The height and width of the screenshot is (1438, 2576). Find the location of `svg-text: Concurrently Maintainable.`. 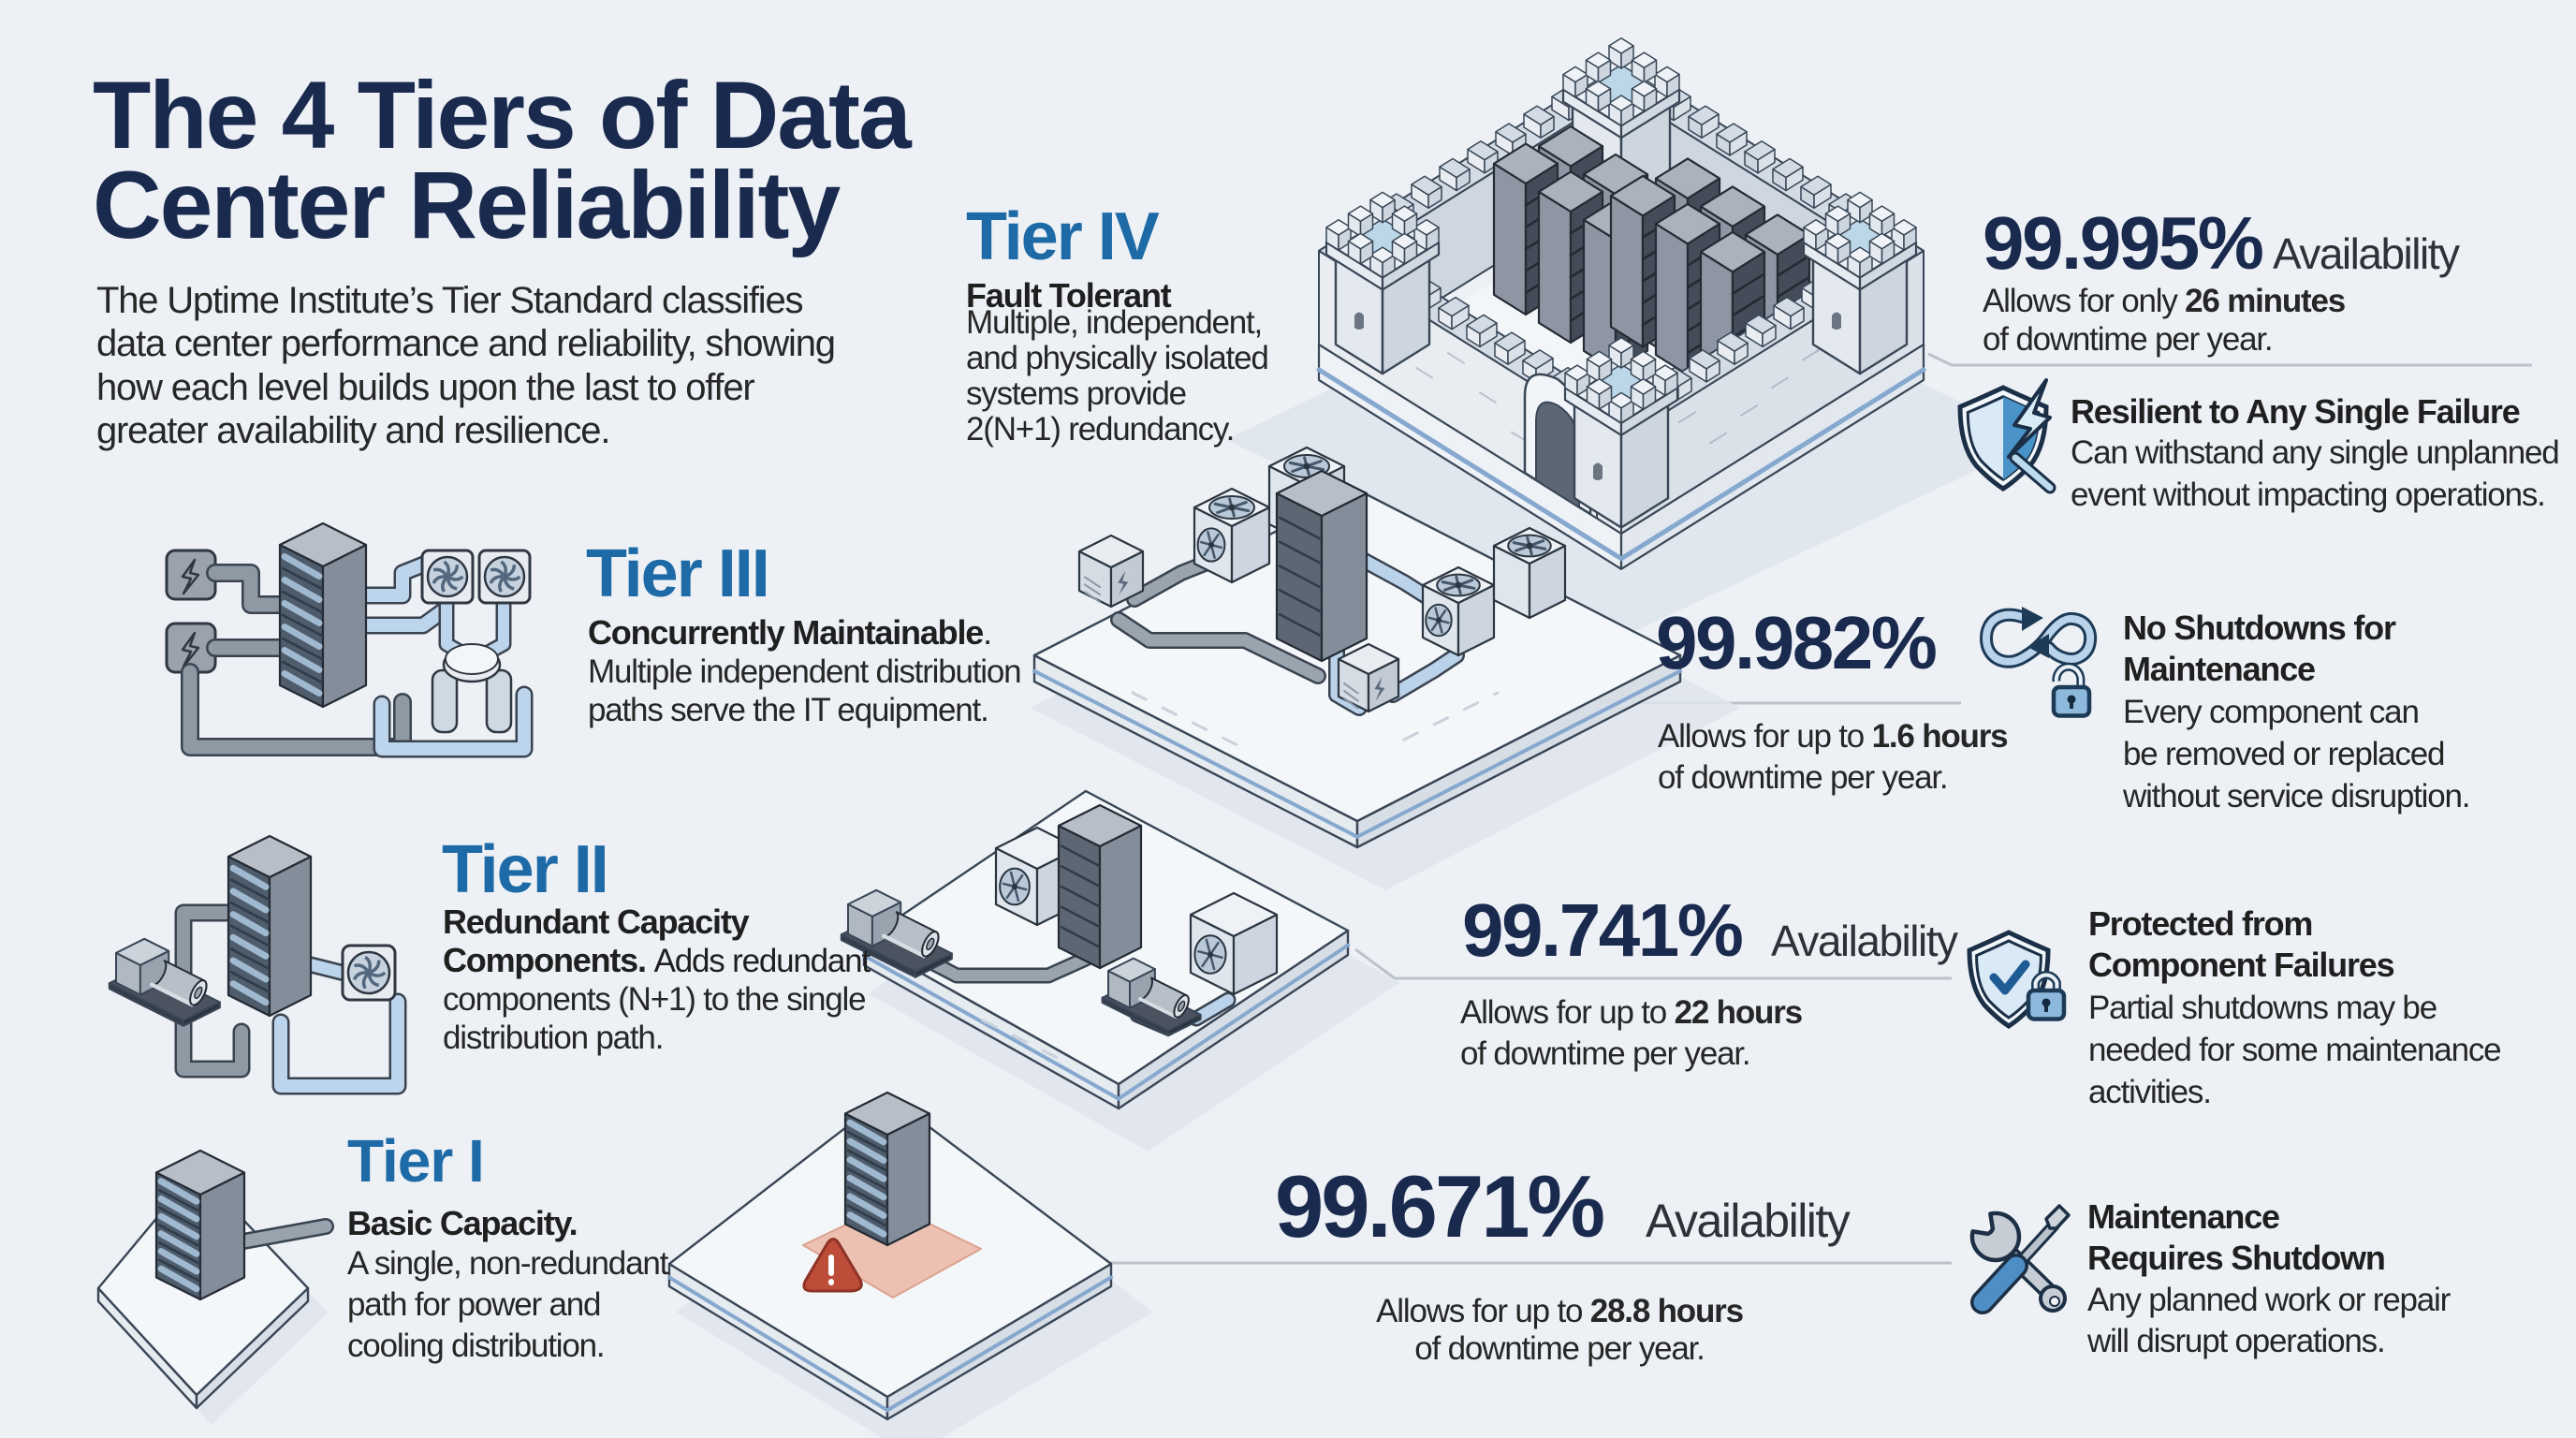

svg-text: Concurrently Maintainable. is located at coordinates (789, 632).